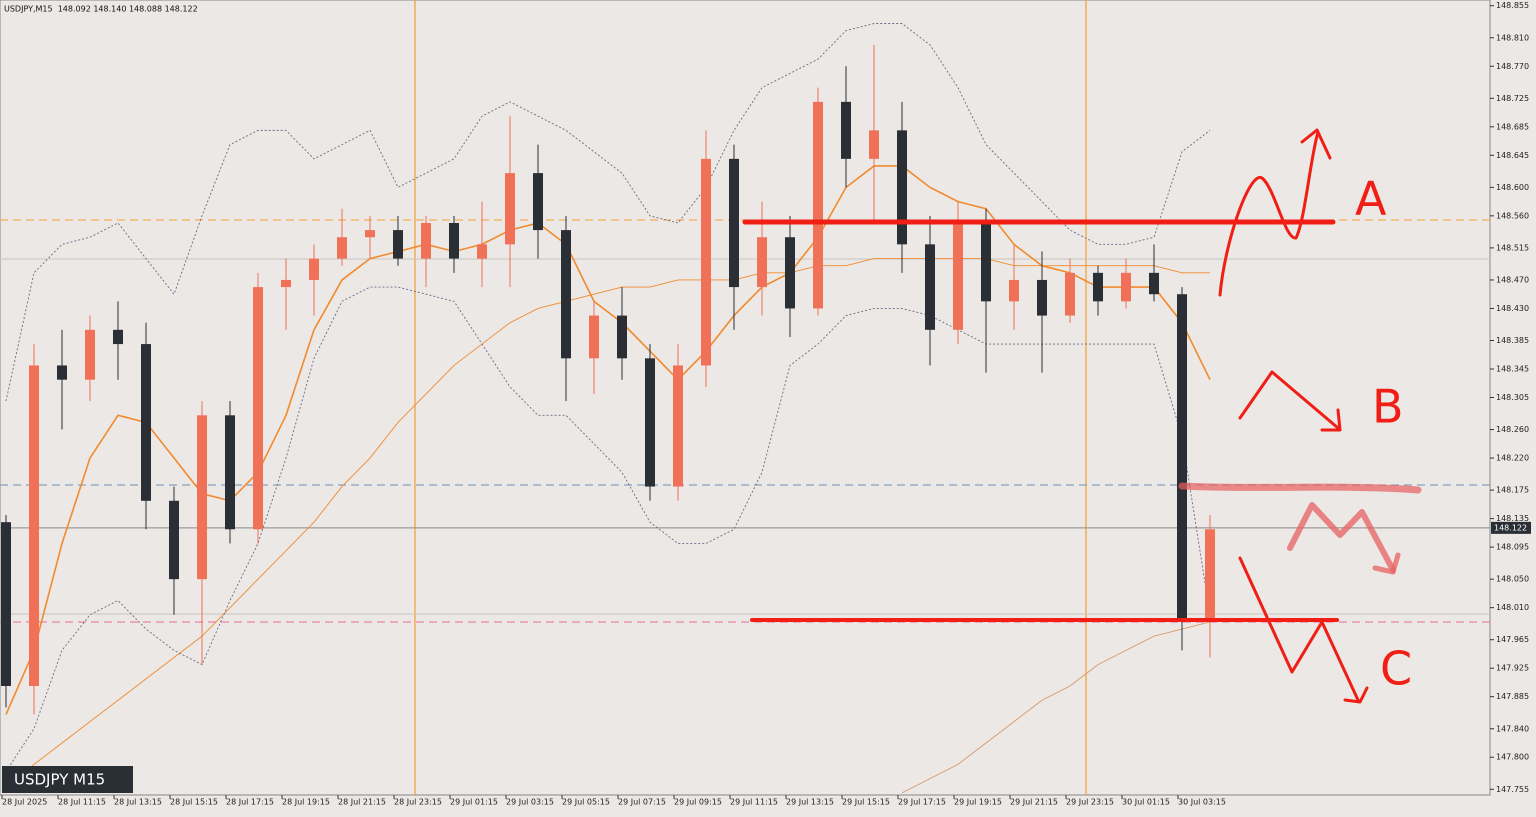 The width and height of the screenshot is (1536, 817). Describe the element at coordinates (1090, 802) in the screenshot. I see `x-tick-label: 29 Jul 23:15` at that location.